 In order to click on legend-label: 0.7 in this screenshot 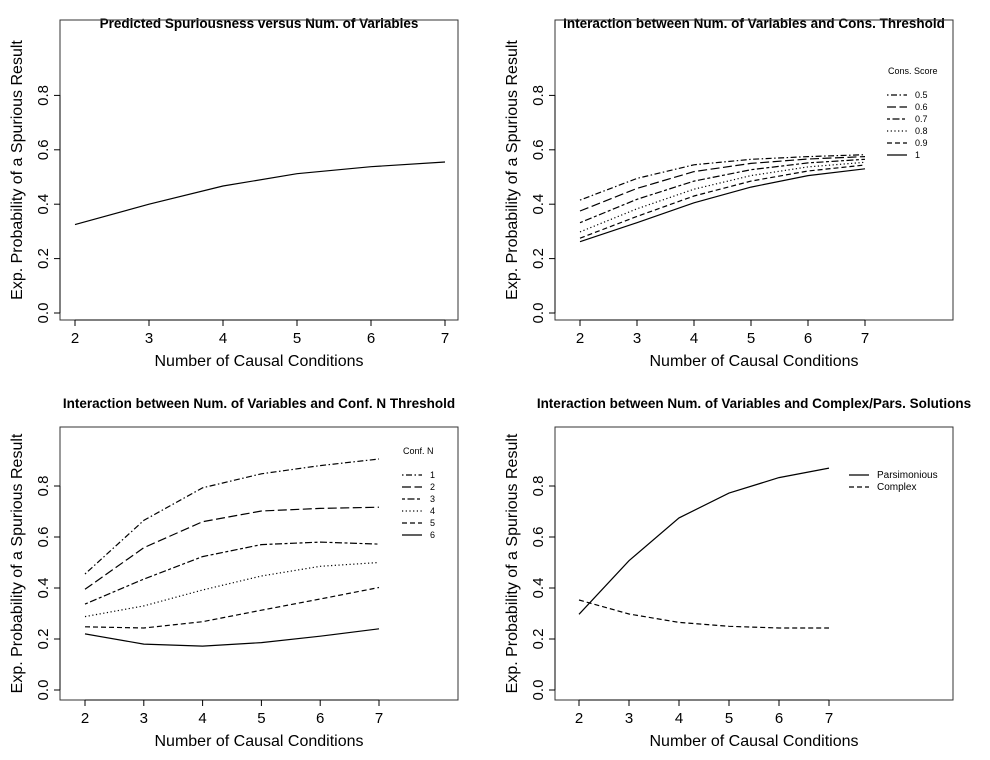, I will do `click(921, 119)`.